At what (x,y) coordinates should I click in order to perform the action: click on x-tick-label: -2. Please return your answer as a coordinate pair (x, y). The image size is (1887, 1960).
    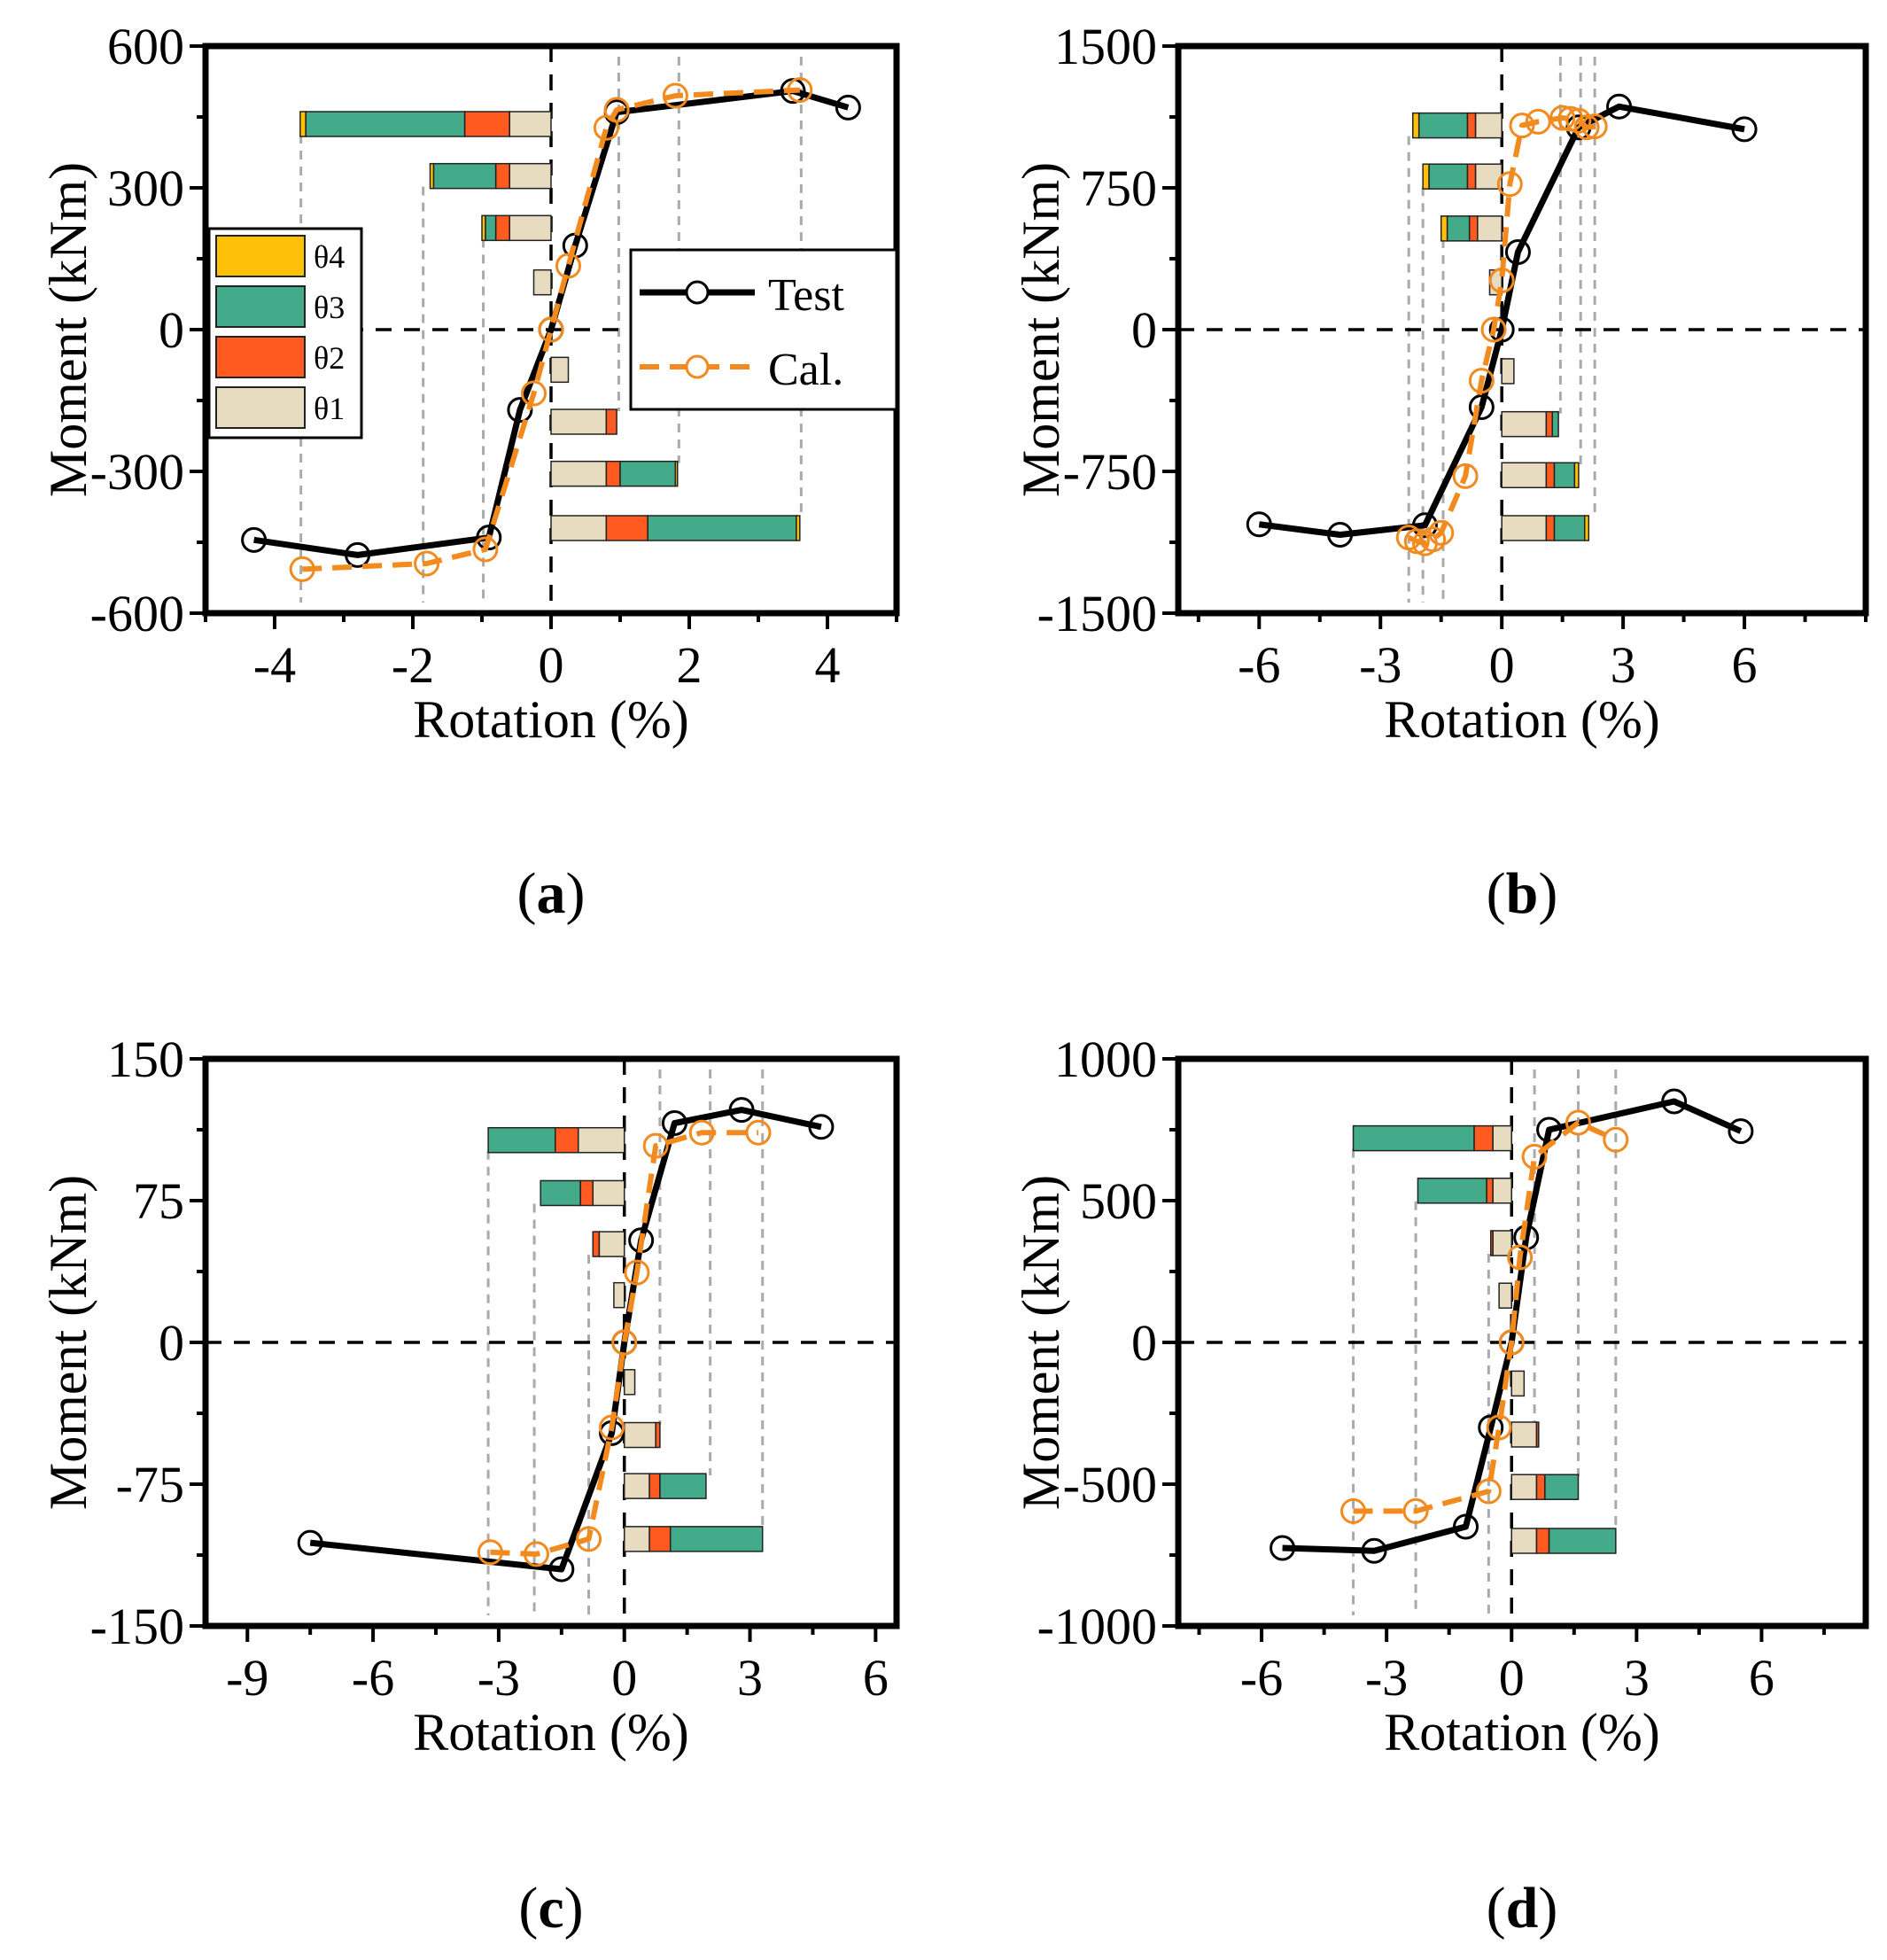
    Looking at the image, I should click on (413, 665).